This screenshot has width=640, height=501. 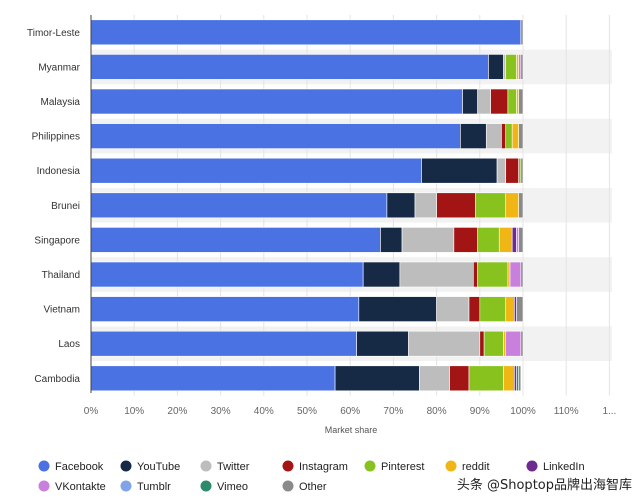 What do you see at coordinates (146, 487) in the screenshot?
I see `legend-item: Tumblr` at bounding box center [146, 487].